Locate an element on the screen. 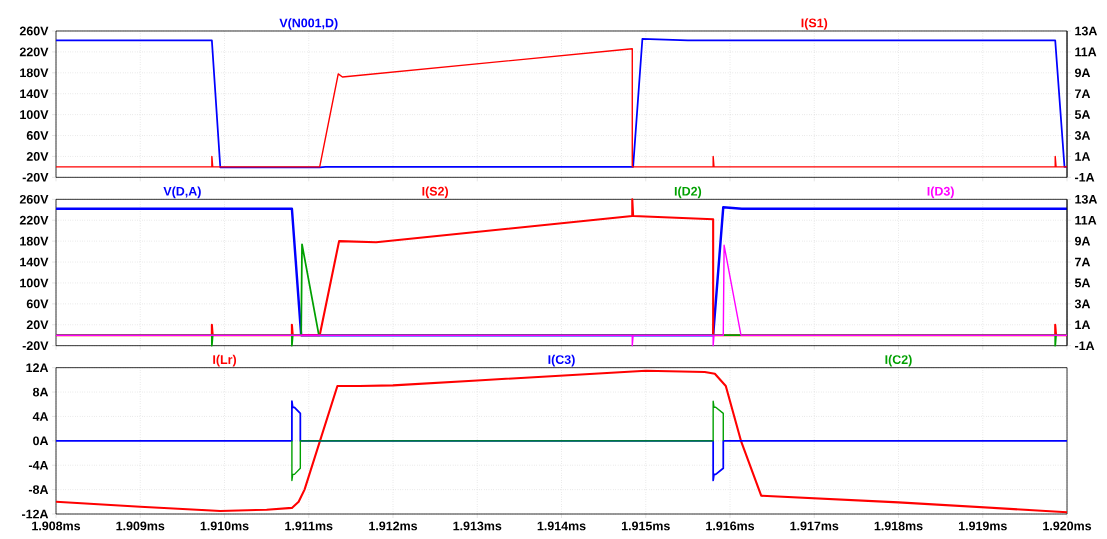 The height and width of the screenshot is (539, 1107). x-tick-label: 1.910ms is located at coordinates (224, 526).